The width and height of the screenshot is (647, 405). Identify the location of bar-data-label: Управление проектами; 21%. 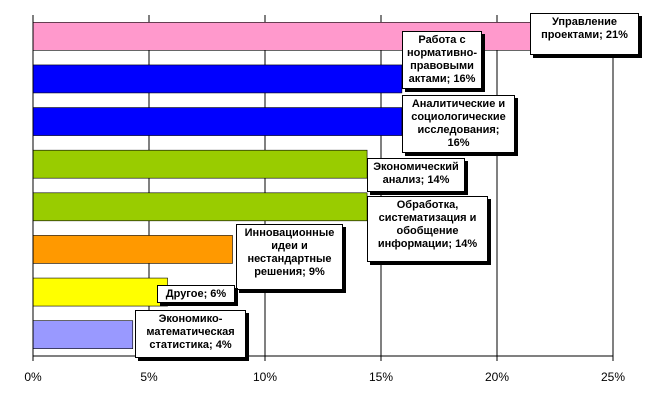
(584, 34).